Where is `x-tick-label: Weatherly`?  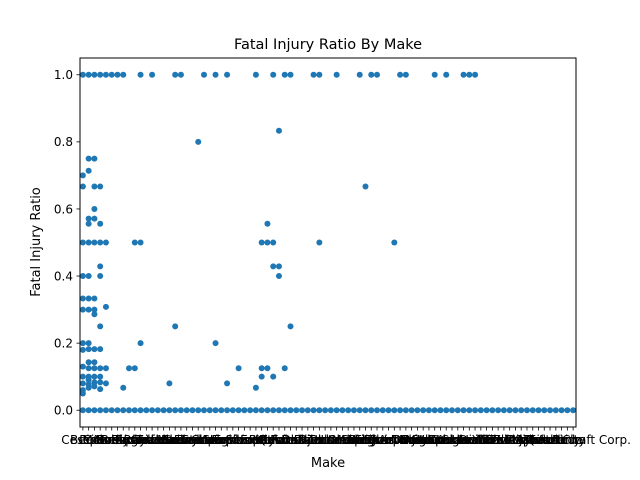
x-tick-label: Weatherly is located at coordinates (550, 440).